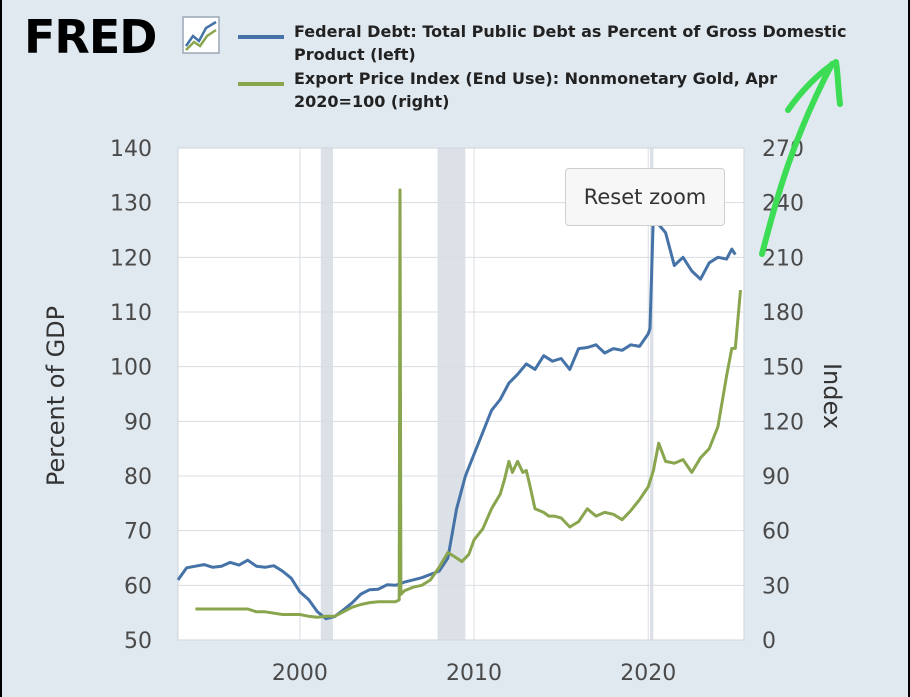  I want to click on y-right-tick-label: 60, so click(776, 532).